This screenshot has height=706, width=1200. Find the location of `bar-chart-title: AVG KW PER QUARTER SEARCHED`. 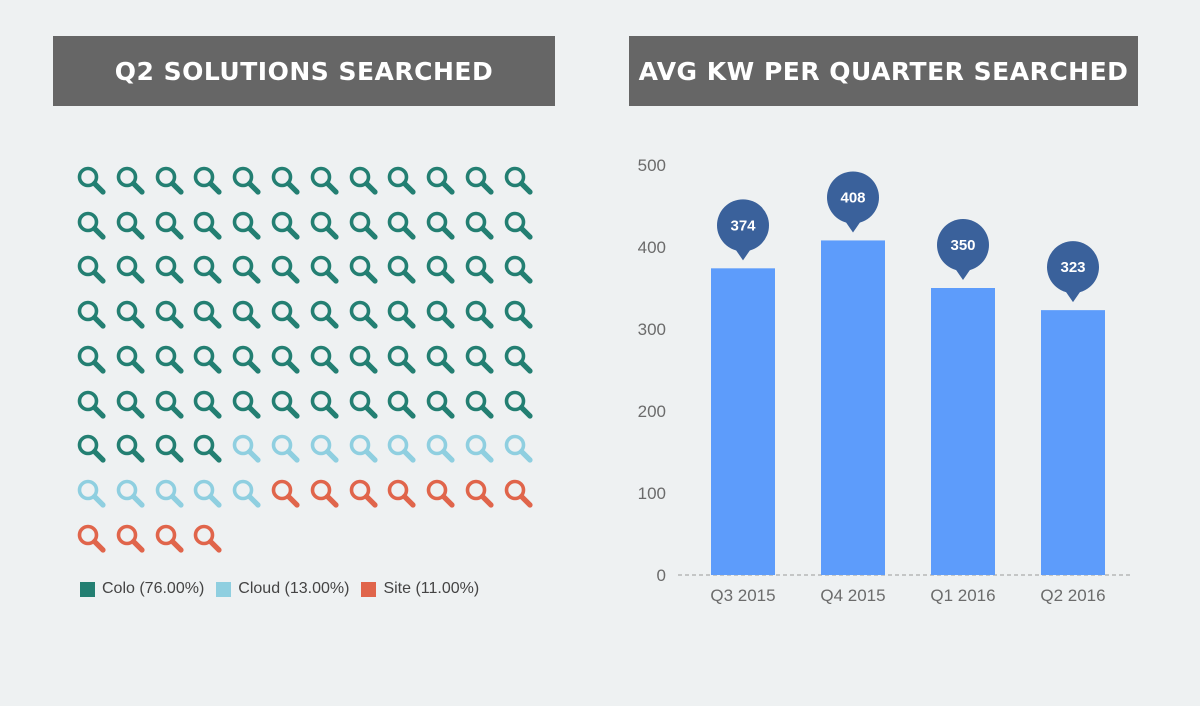

bar-chart-title: AVG KW PER QUARTER SEARCHED is located at coordinates (883, 71).